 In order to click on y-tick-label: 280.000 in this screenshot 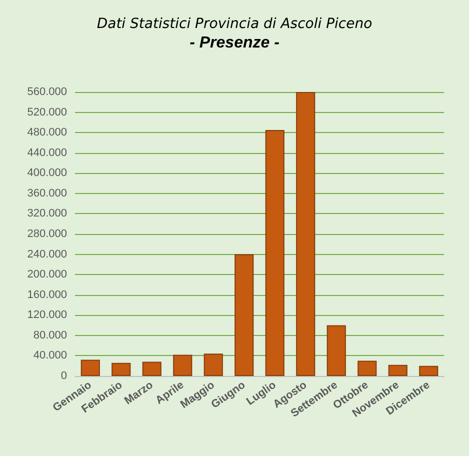, I will do `click(47, 234)`.